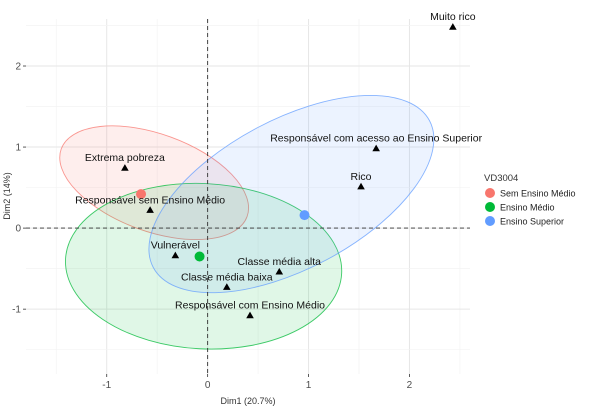  I want to click on point-label: Classe média alta, so click(280, 262).